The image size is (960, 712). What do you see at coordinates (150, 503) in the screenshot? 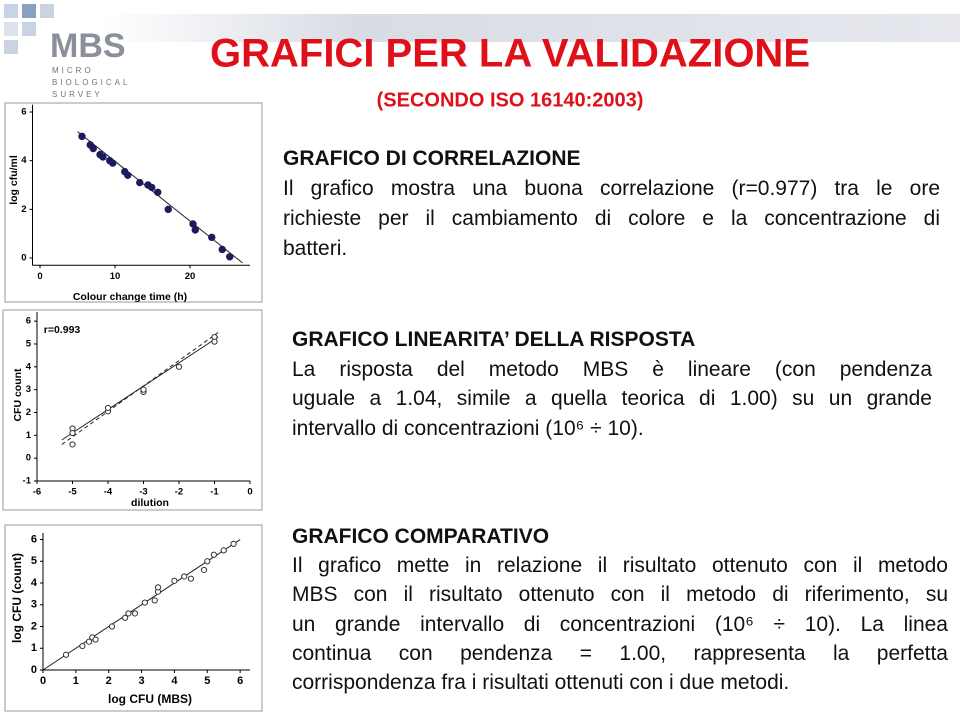
I see `x-axis-label: dilution` at bounding box center [150, 503].